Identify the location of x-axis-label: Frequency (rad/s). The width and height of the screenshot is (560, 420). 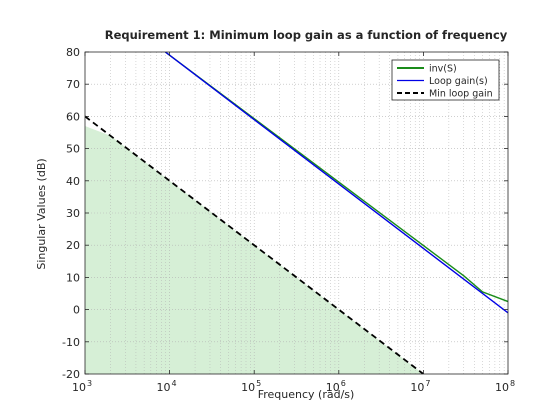
(306, 394).